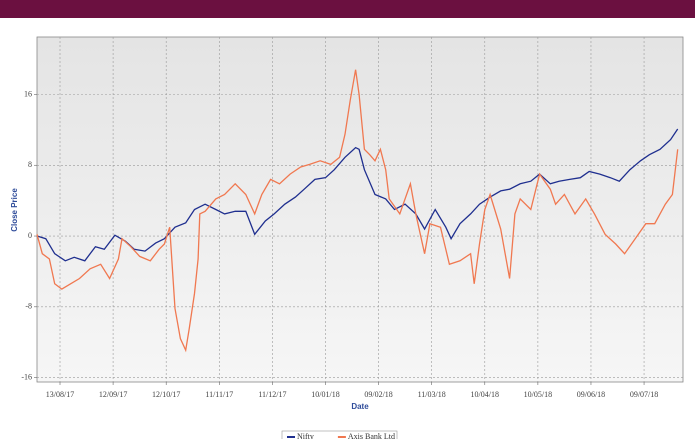  What do you see at coordinates (347, 9) in the screenshot?
I see `header-bar` at bounding box center [347, 9].